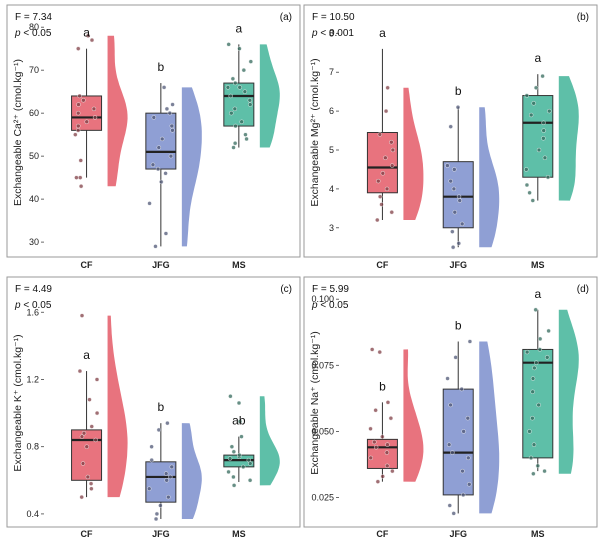 The width and height of the screenshot is (605, 544). What do you see at coordinates (336, 33) in the screenshot?
I see `p-value-text: < 0.001` at bounding box center [336, 33].